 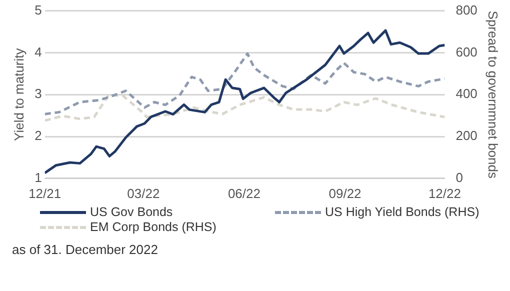 I want to click on legend-label: EM Corp Bonds (RHS), so click(x=153, y=227).